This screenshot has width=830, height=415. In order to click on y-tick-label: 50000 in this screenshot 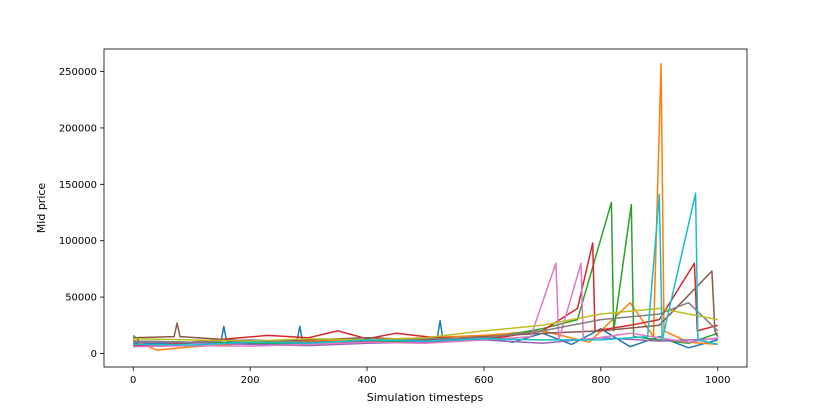, I will do `click(81, 298)`.